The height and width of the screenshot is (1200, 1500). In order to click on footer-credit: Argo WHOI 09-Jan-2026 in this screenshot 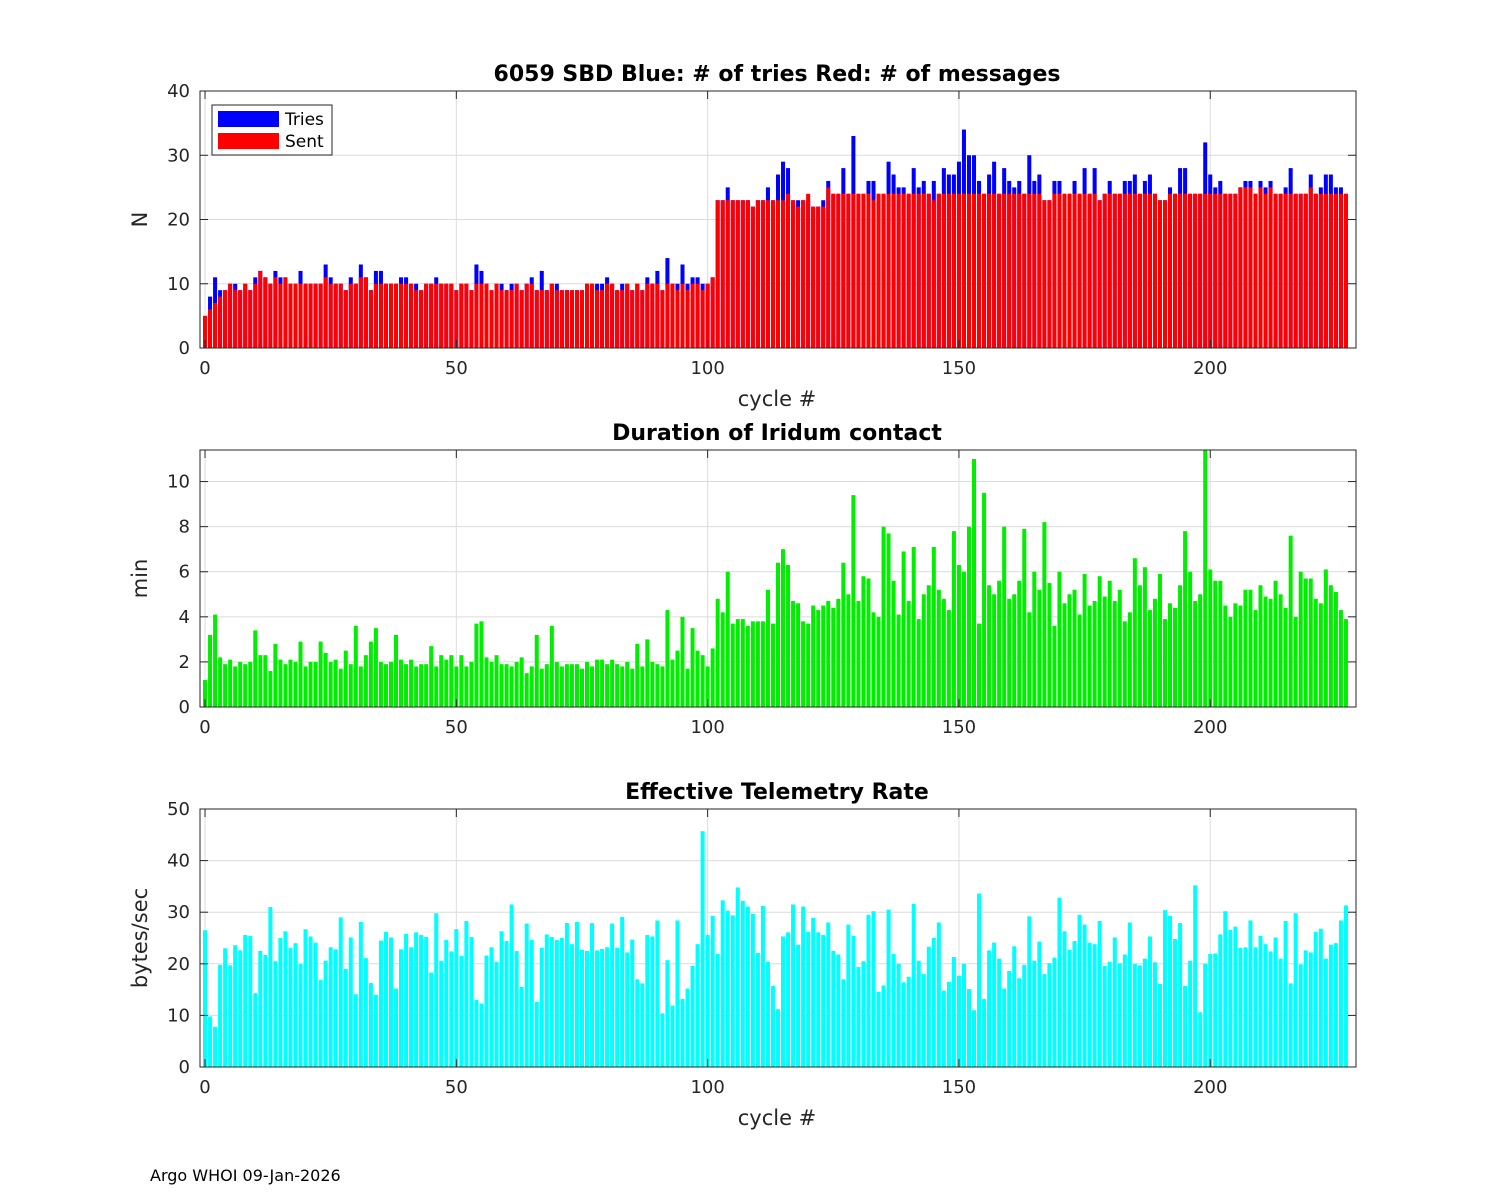, I will do `click(245, 1175)`.